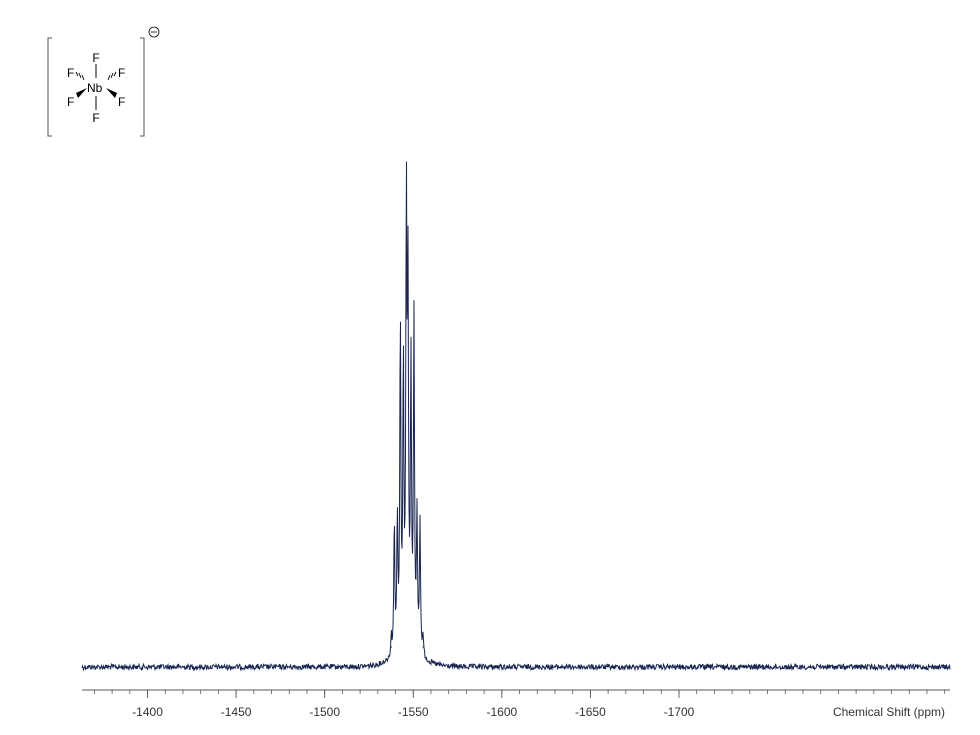  What do you see at coordinates (142, 87) in the screenshot?
I see `right-bracket` at bounding box center [142, 87].